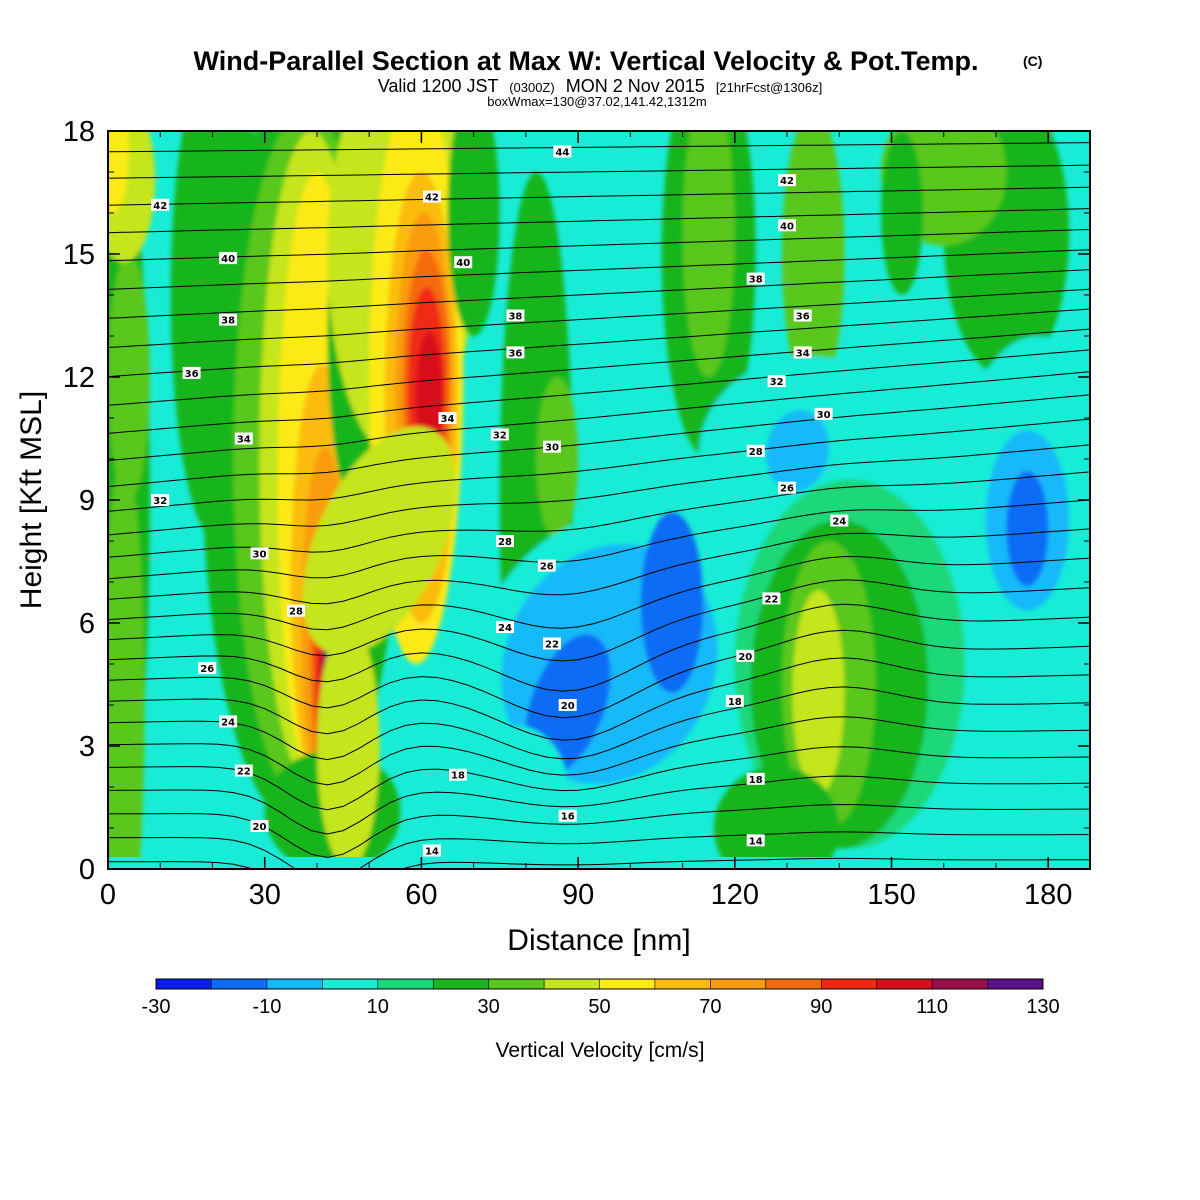 The width and height of the screenshot is (1200, 1200). I want to click on theta-label: 30, so click(552, 447).